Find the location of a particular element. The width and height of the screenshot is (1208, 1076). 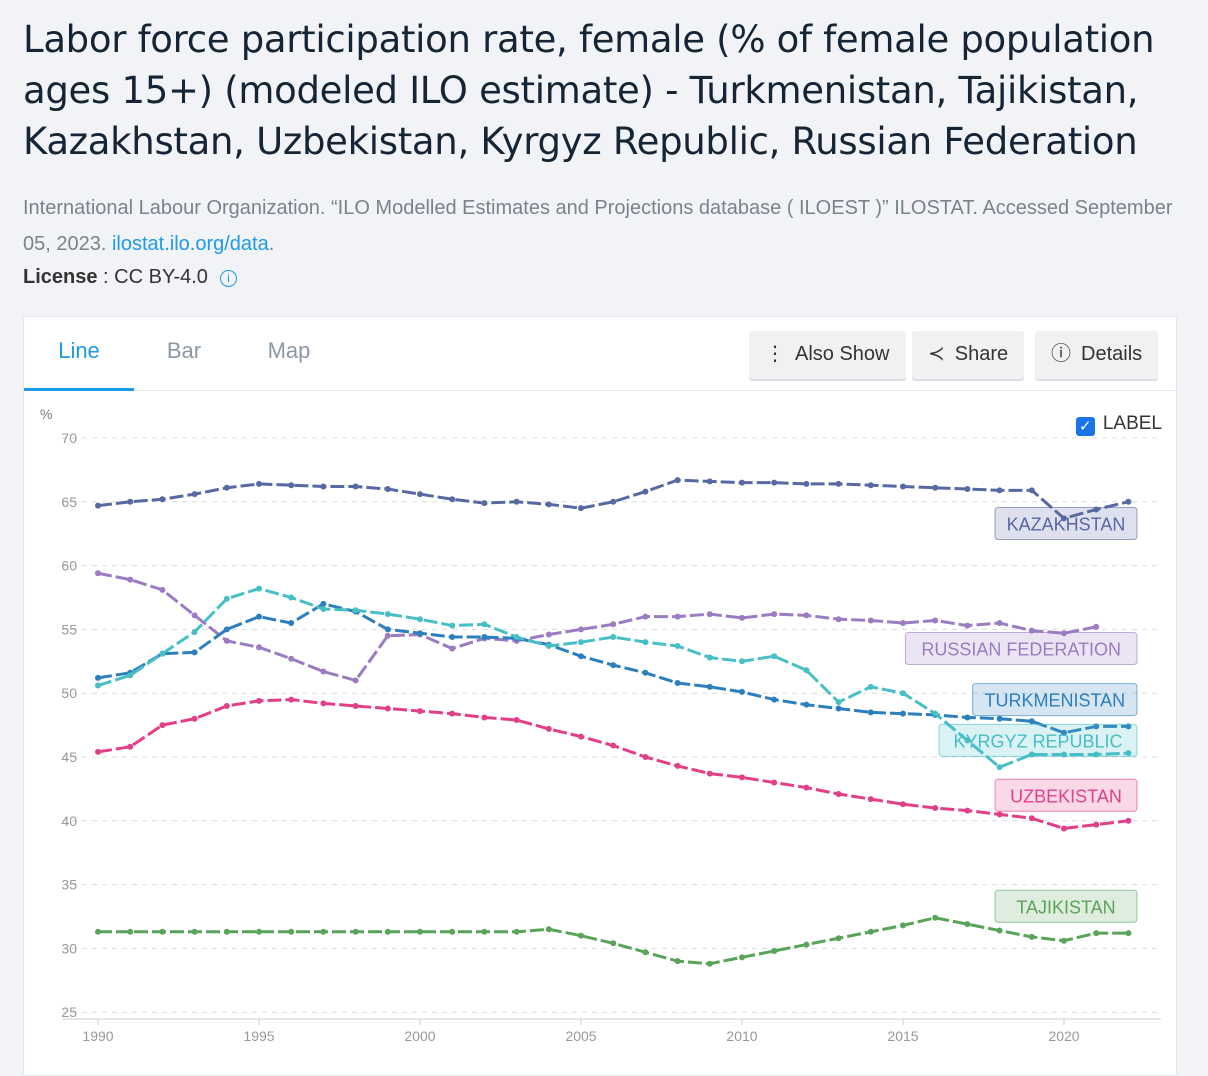

series-label: UZBEKISTAN is located at coordinates (1066, 796).